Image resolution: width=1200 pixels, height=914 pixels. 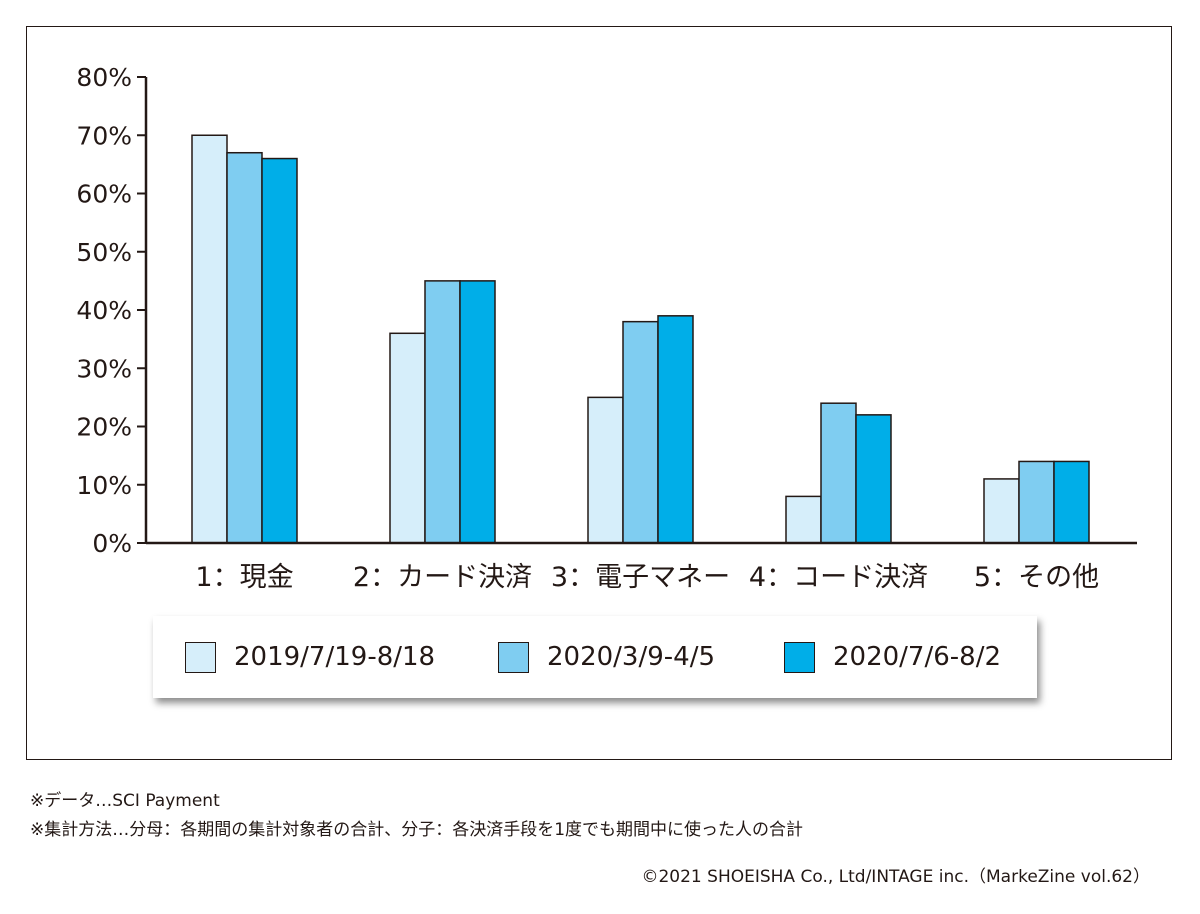 What do you see at coordinates (104, 135) in the screenshot?
I see `y-tick-label-70: 70%` at bounding box center [104, 135].